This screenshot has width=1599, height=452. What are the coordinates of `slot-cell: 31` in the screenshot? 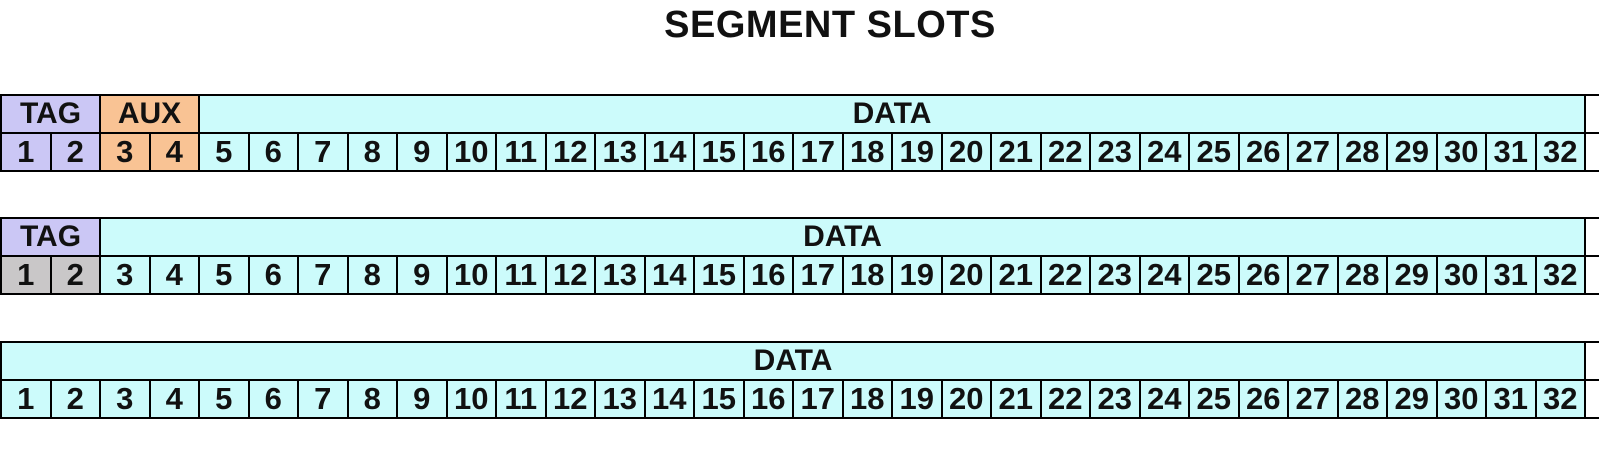 It's located at (1510, 152).